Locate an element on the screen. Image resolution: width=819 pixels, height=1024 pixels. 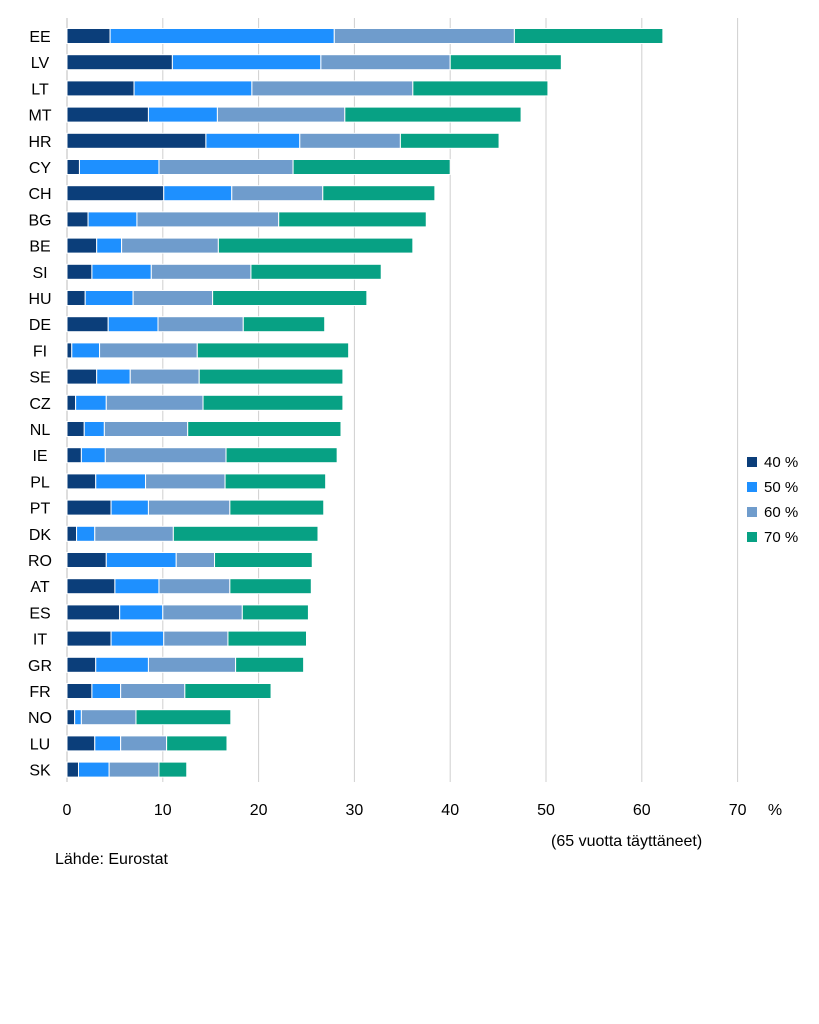
category-label: SE is located at coordinates (39, 378).